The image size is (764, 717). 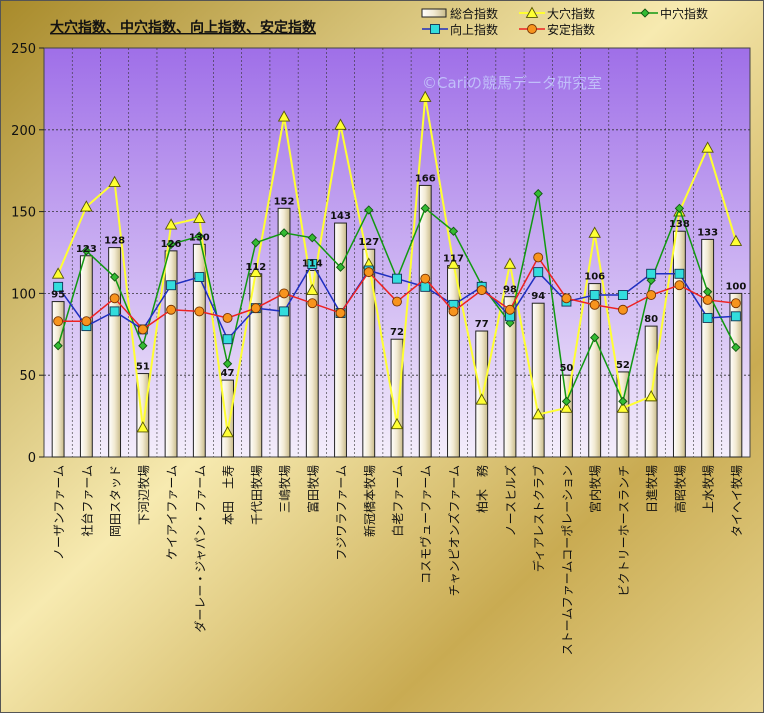 What do you see at coordinates (594, 277) in the screenshot?
I see `bar-data-label: 106` at bounding box center [594, 277].